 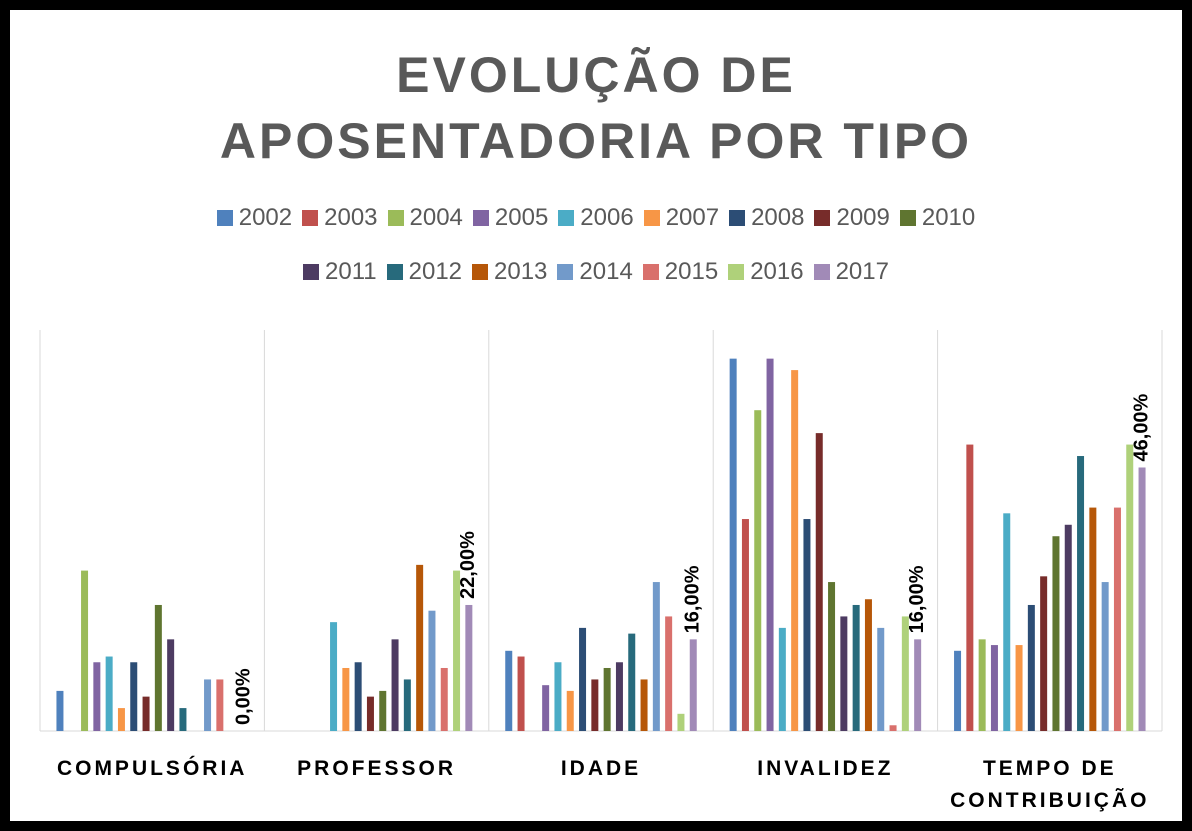 I want to click on x-tick-label: IDADE, so click(x=601, y=768).